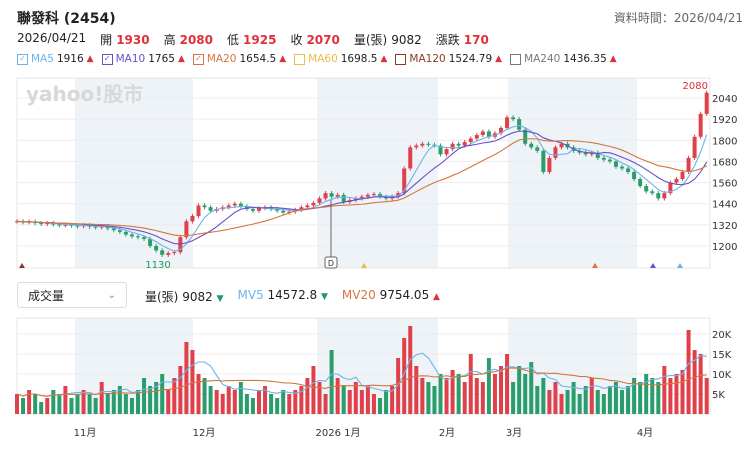  I want to click on event-marker, so click(331, 262).